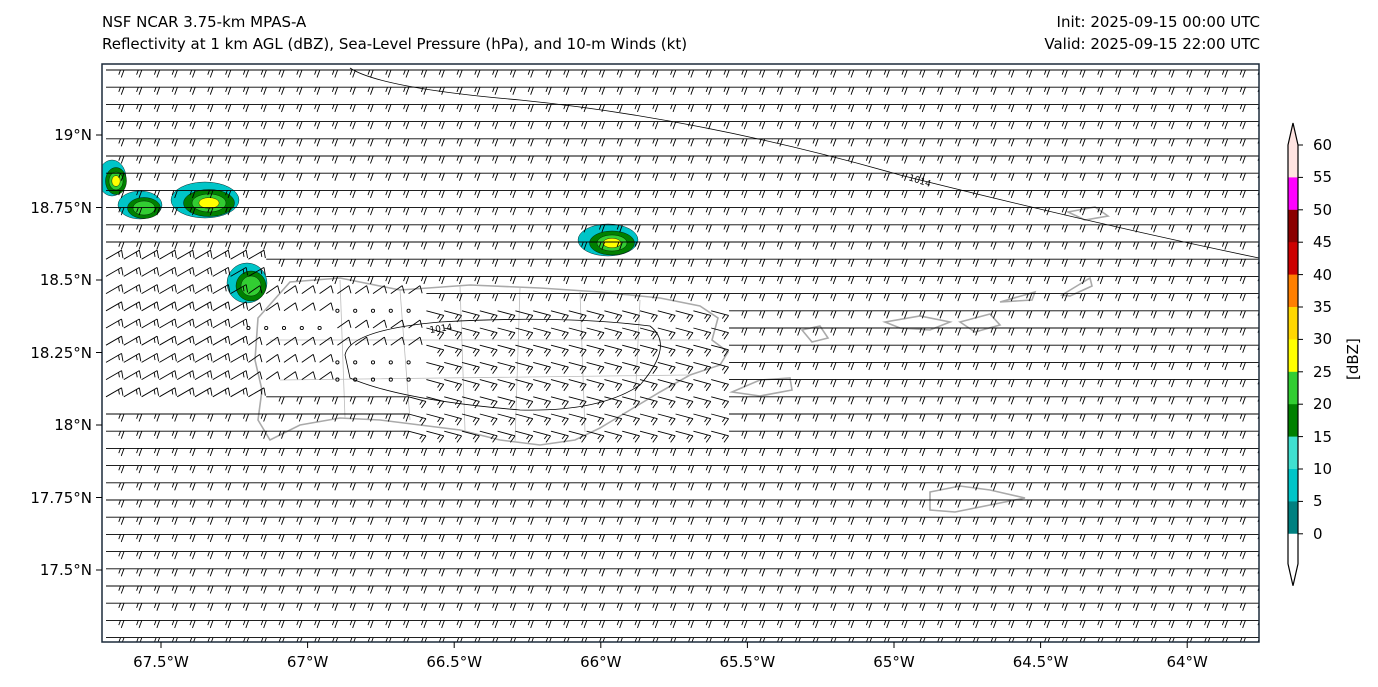  I want to click on colorbar-tick-label: 0, so click(1318, 533).